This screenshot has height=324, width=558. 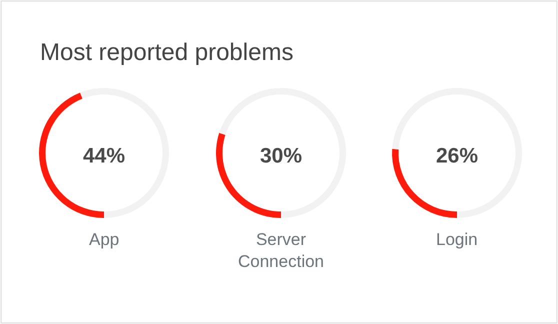 What do you see at coordinates (104, 156) in the screenshot?
I see `data-label: 44%` at bounding box center [104, 156].